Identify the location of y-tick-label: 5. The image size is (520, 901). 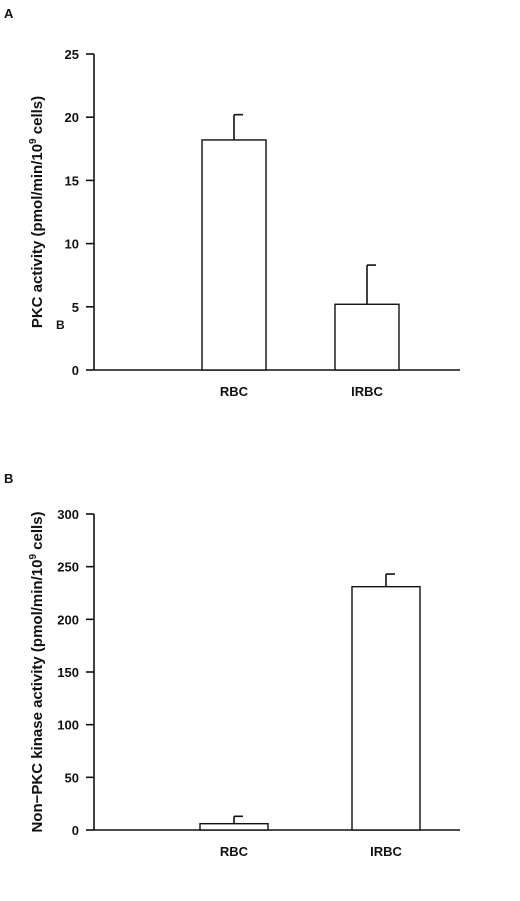
(75, 307).